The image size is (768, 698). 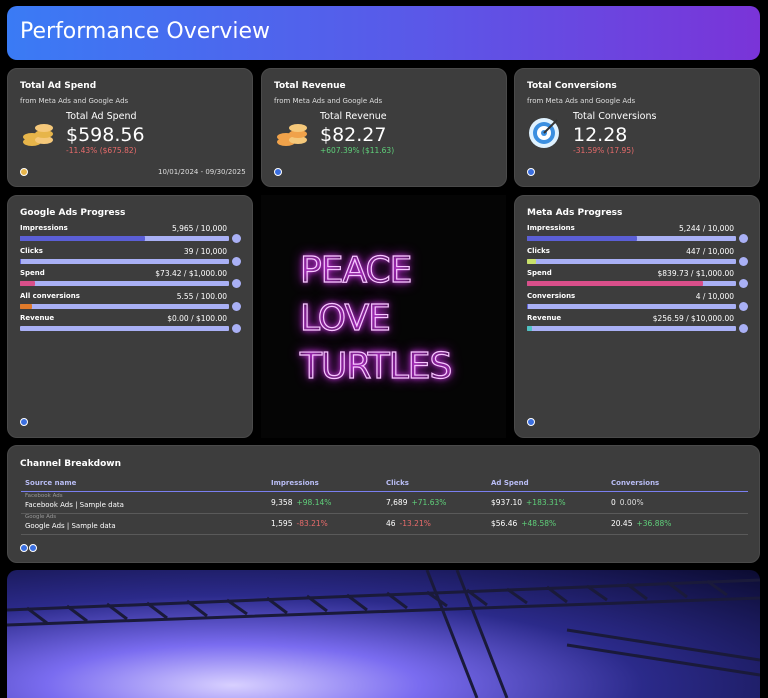 I want to click on column-header: Ad Spend, so click(x=510, y=483).